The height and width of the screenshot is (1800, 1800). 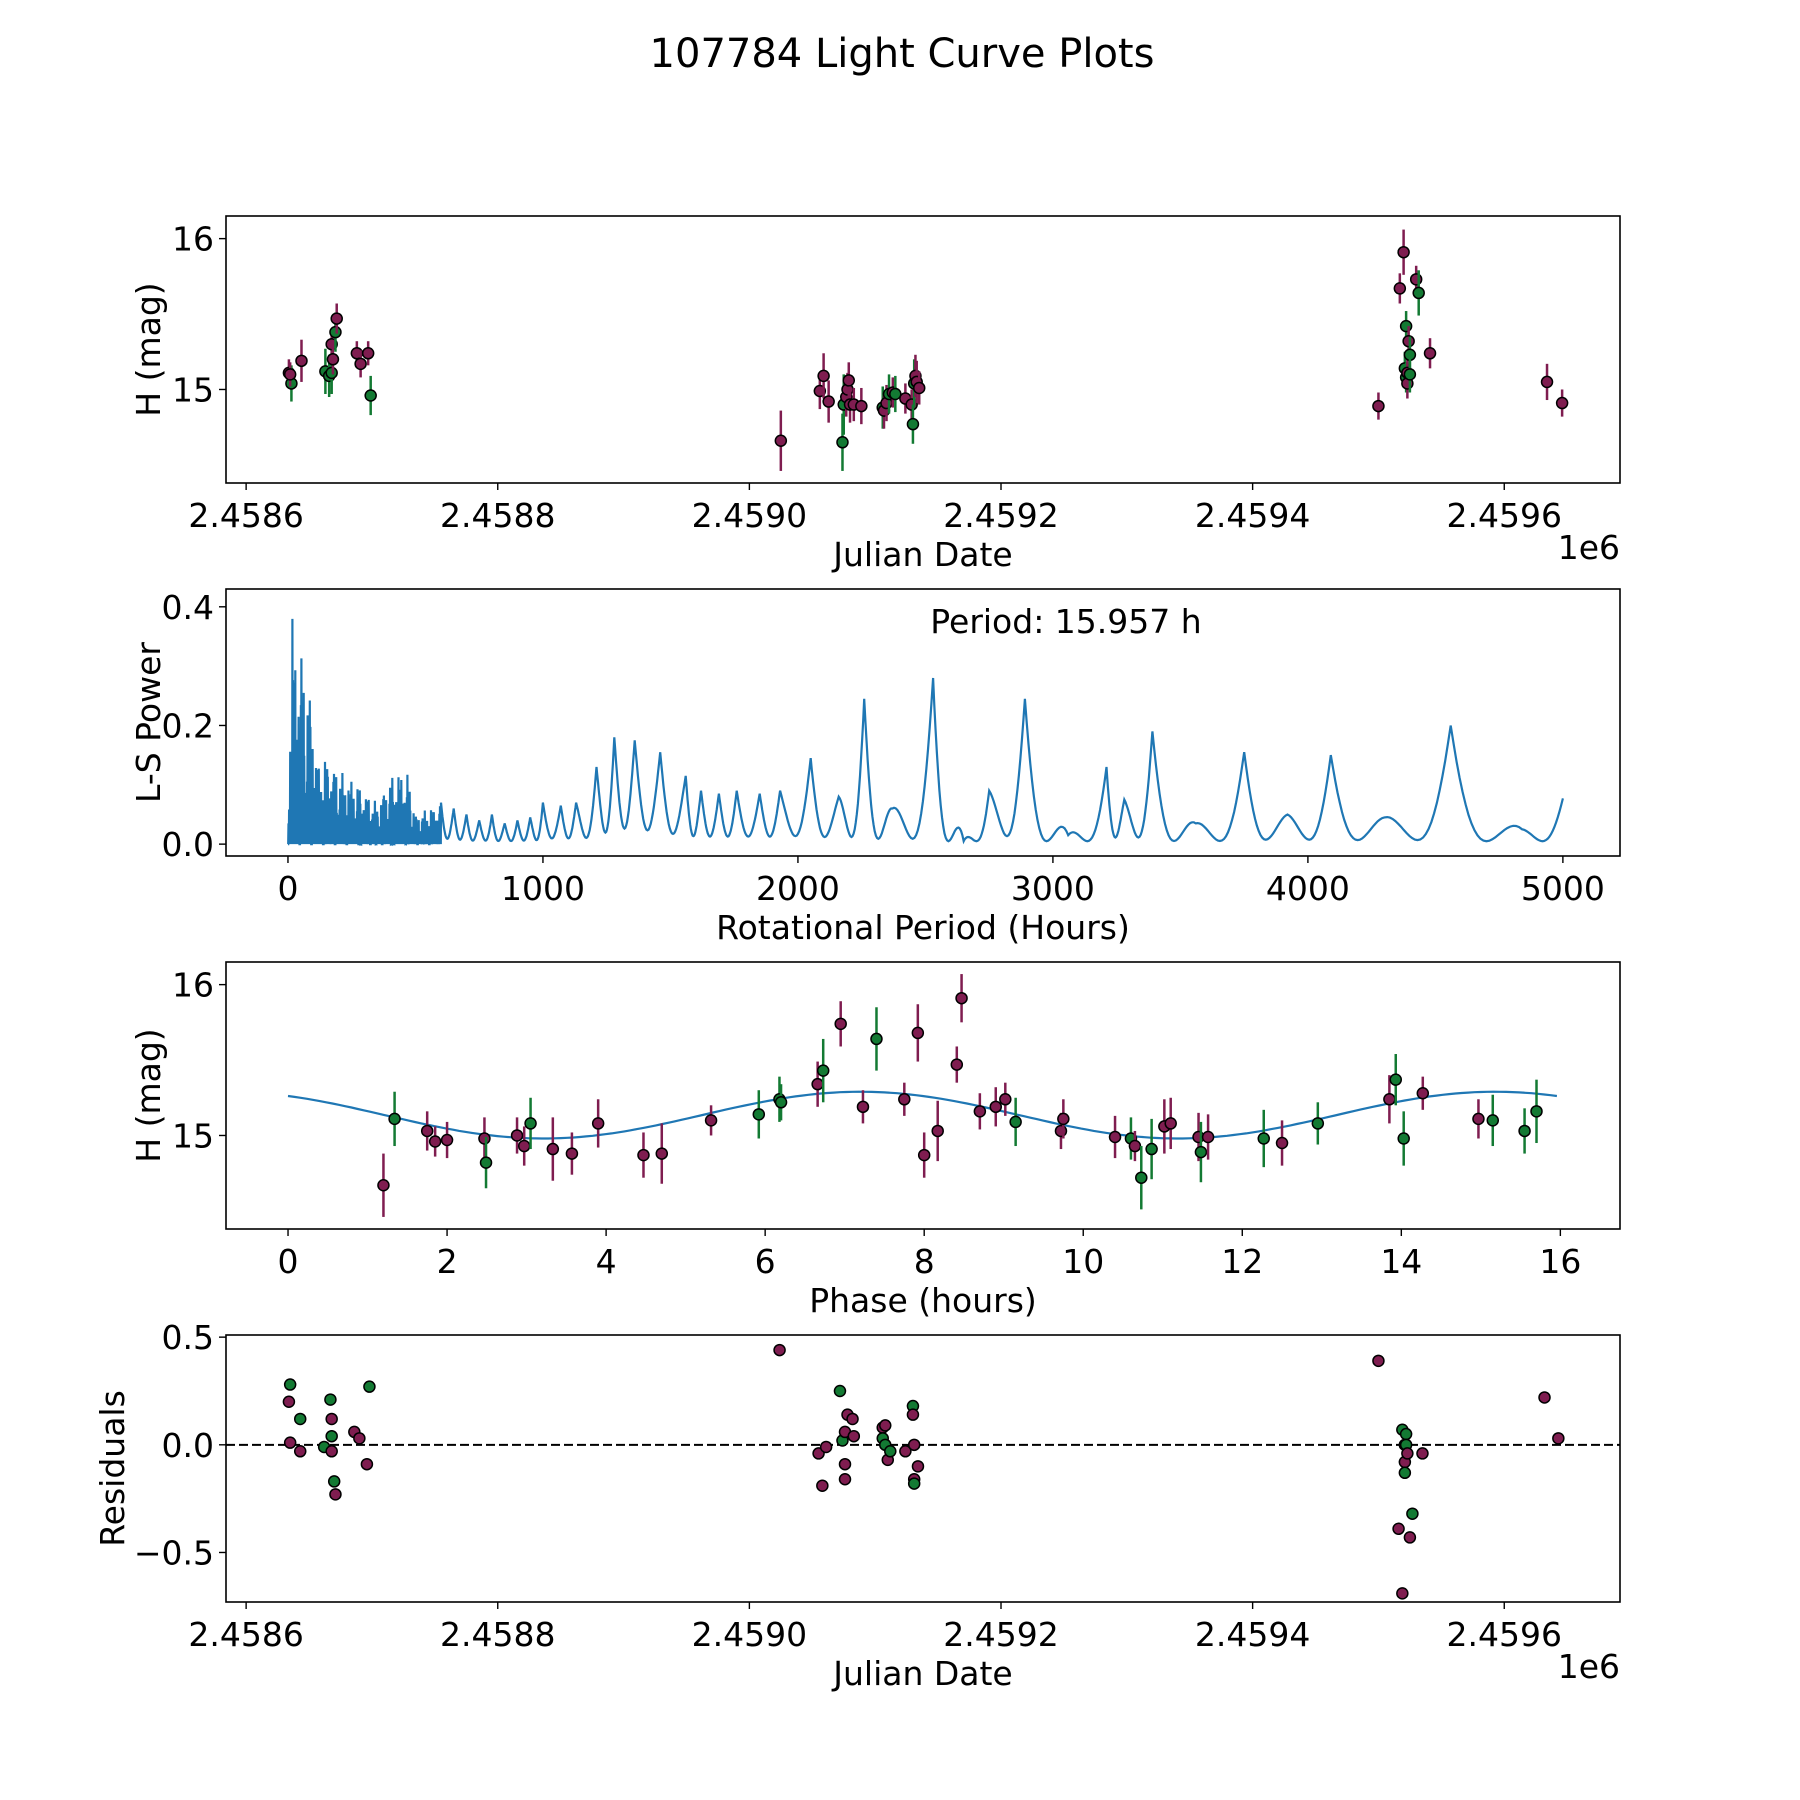 What do you see at coordinates (543, 888) in the screenshot?
I see `x-tick-label: 1000` at bounding box center [543, 888].